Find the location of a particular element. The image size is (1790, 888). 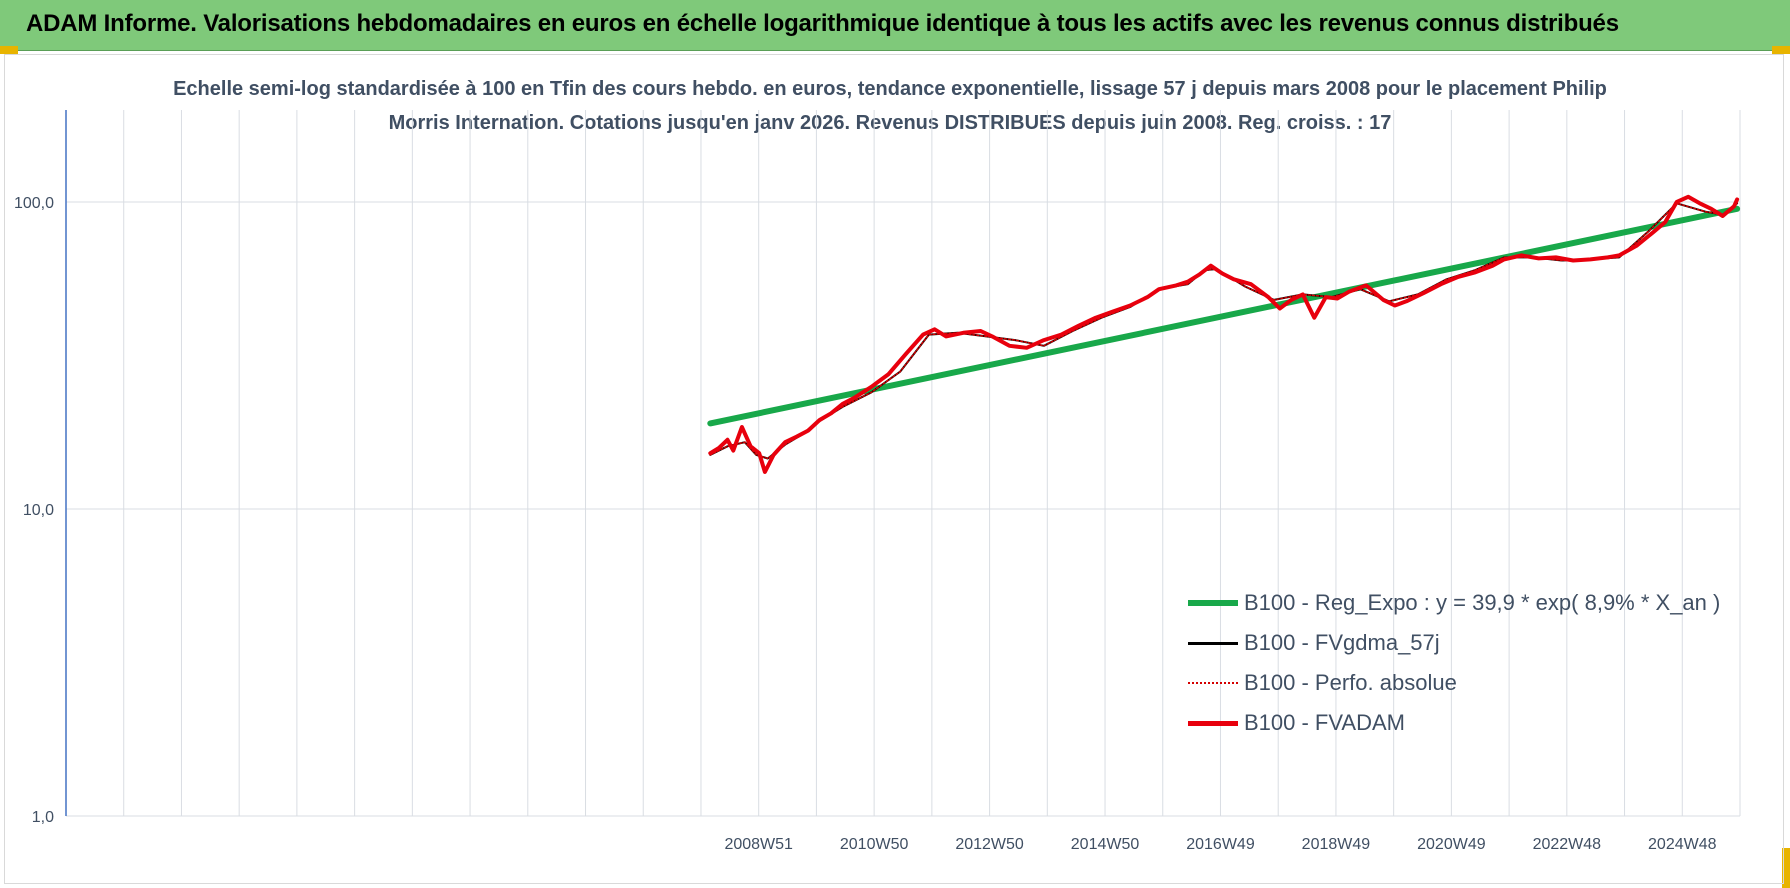

y-tick-label: 1,0 is located at coordinates (43, 817).